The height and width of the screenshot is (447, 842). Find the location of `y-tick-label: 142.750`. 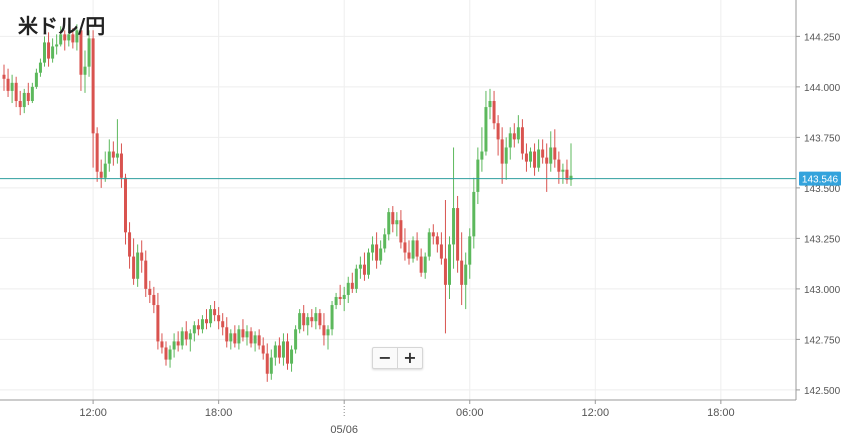

y-tick-label: 142.750 is located at coordinates (822, 340).